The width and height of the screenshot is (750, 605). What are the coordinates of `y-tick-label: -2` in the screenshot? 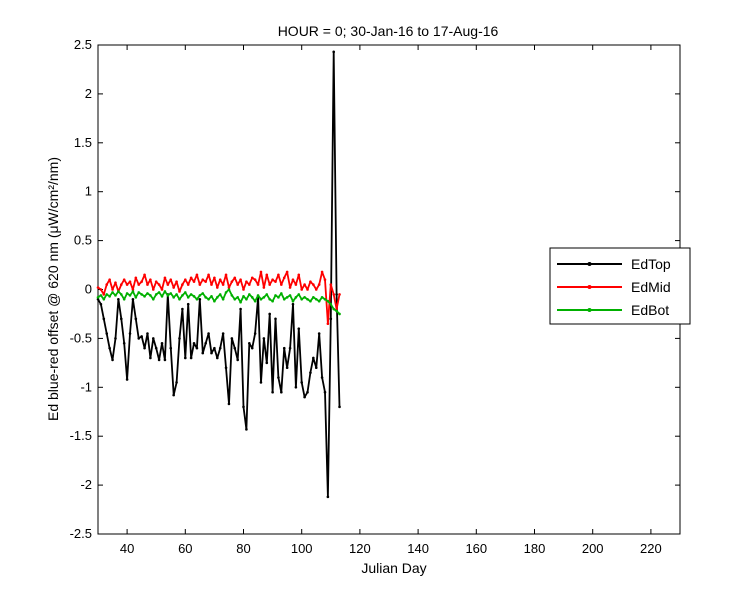 It's located at (86, 484).